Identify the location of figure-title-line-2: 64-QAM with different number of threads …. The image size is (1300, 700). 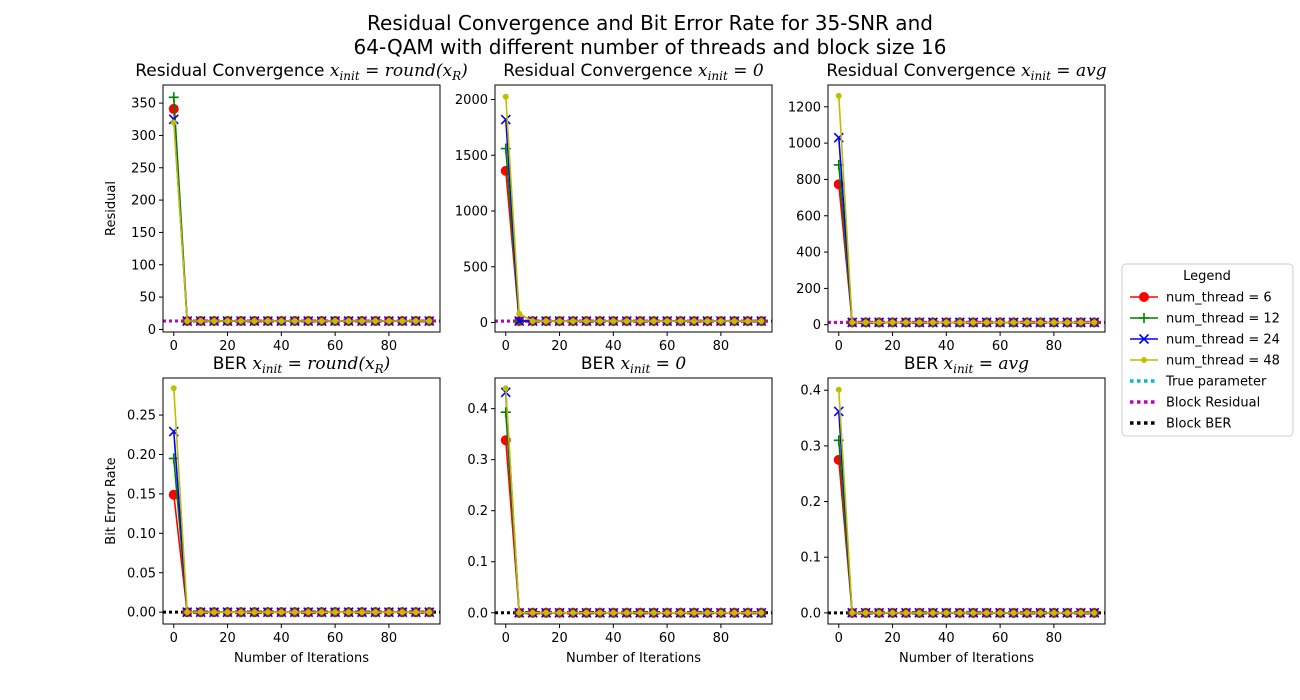
(650, 47).